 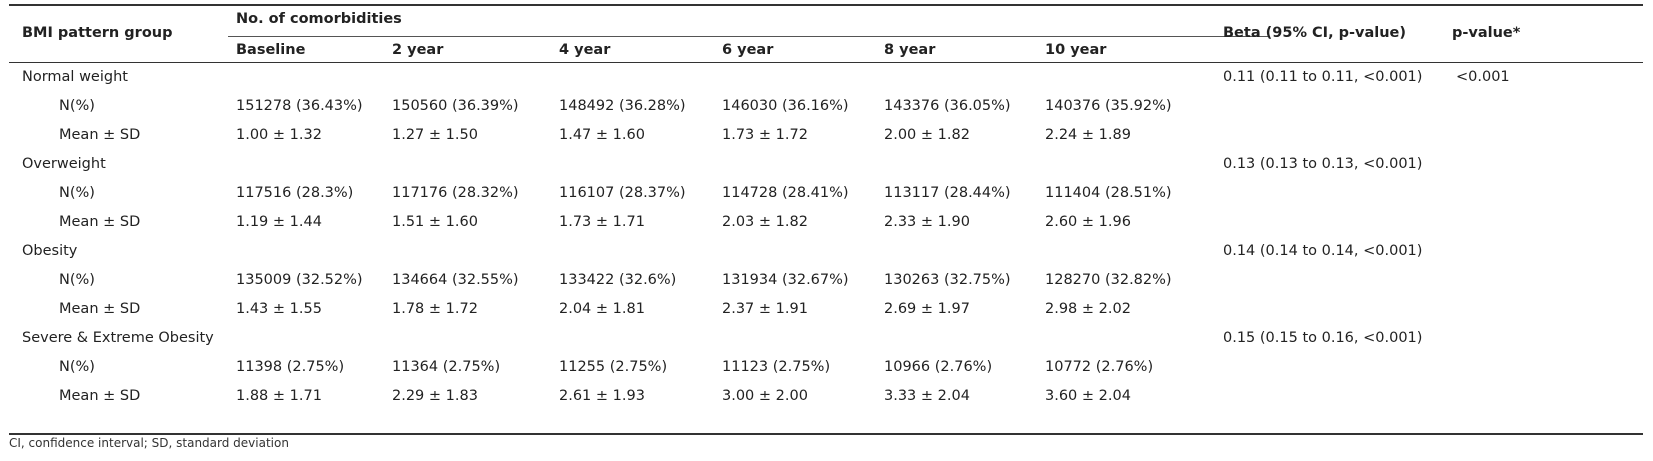 I want to click on table-cell-n: 11364 (2.75%), so click(x=446, y=367).